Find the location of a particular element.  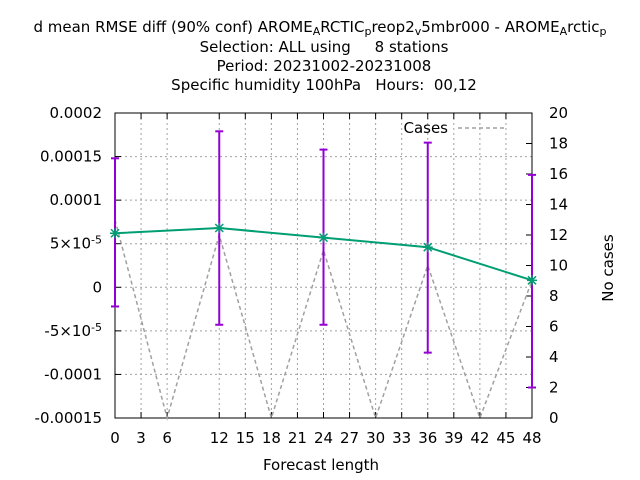

x-tick-label: 33 is located at coordinates (401, 438).